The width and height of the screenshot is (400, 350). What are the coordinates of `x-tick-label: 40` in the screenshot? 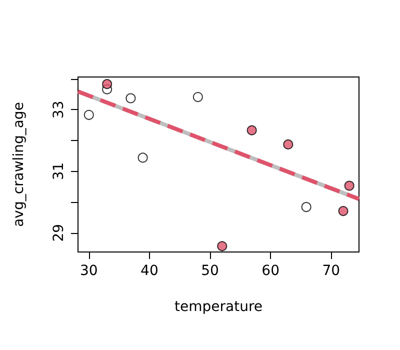 It's located at (149, 271).